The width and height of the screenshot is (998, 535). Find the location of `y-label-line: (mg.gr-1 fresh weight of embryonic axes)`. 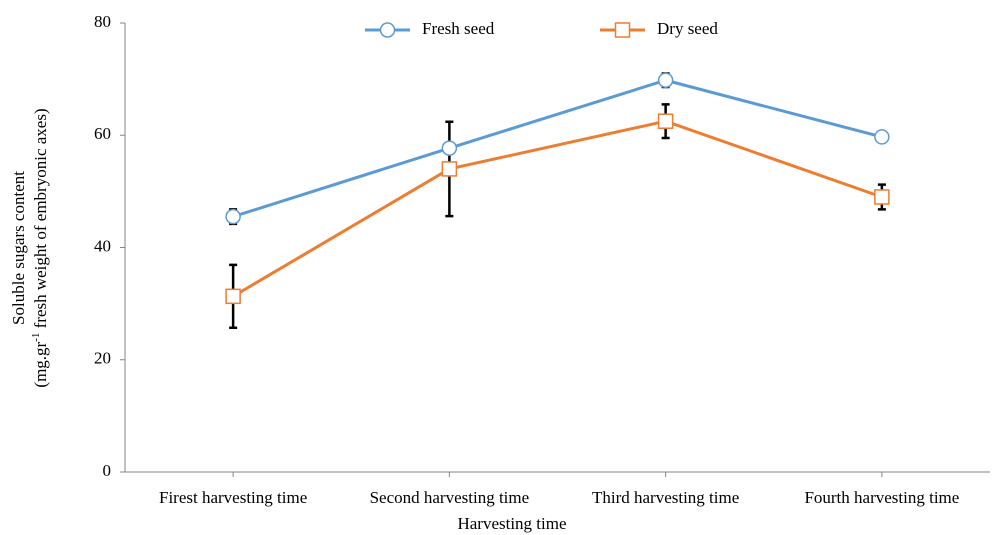

y-label-line: (mg.gr-1 fresh weight of embryonic axes) is located at coordinates (40, 247).